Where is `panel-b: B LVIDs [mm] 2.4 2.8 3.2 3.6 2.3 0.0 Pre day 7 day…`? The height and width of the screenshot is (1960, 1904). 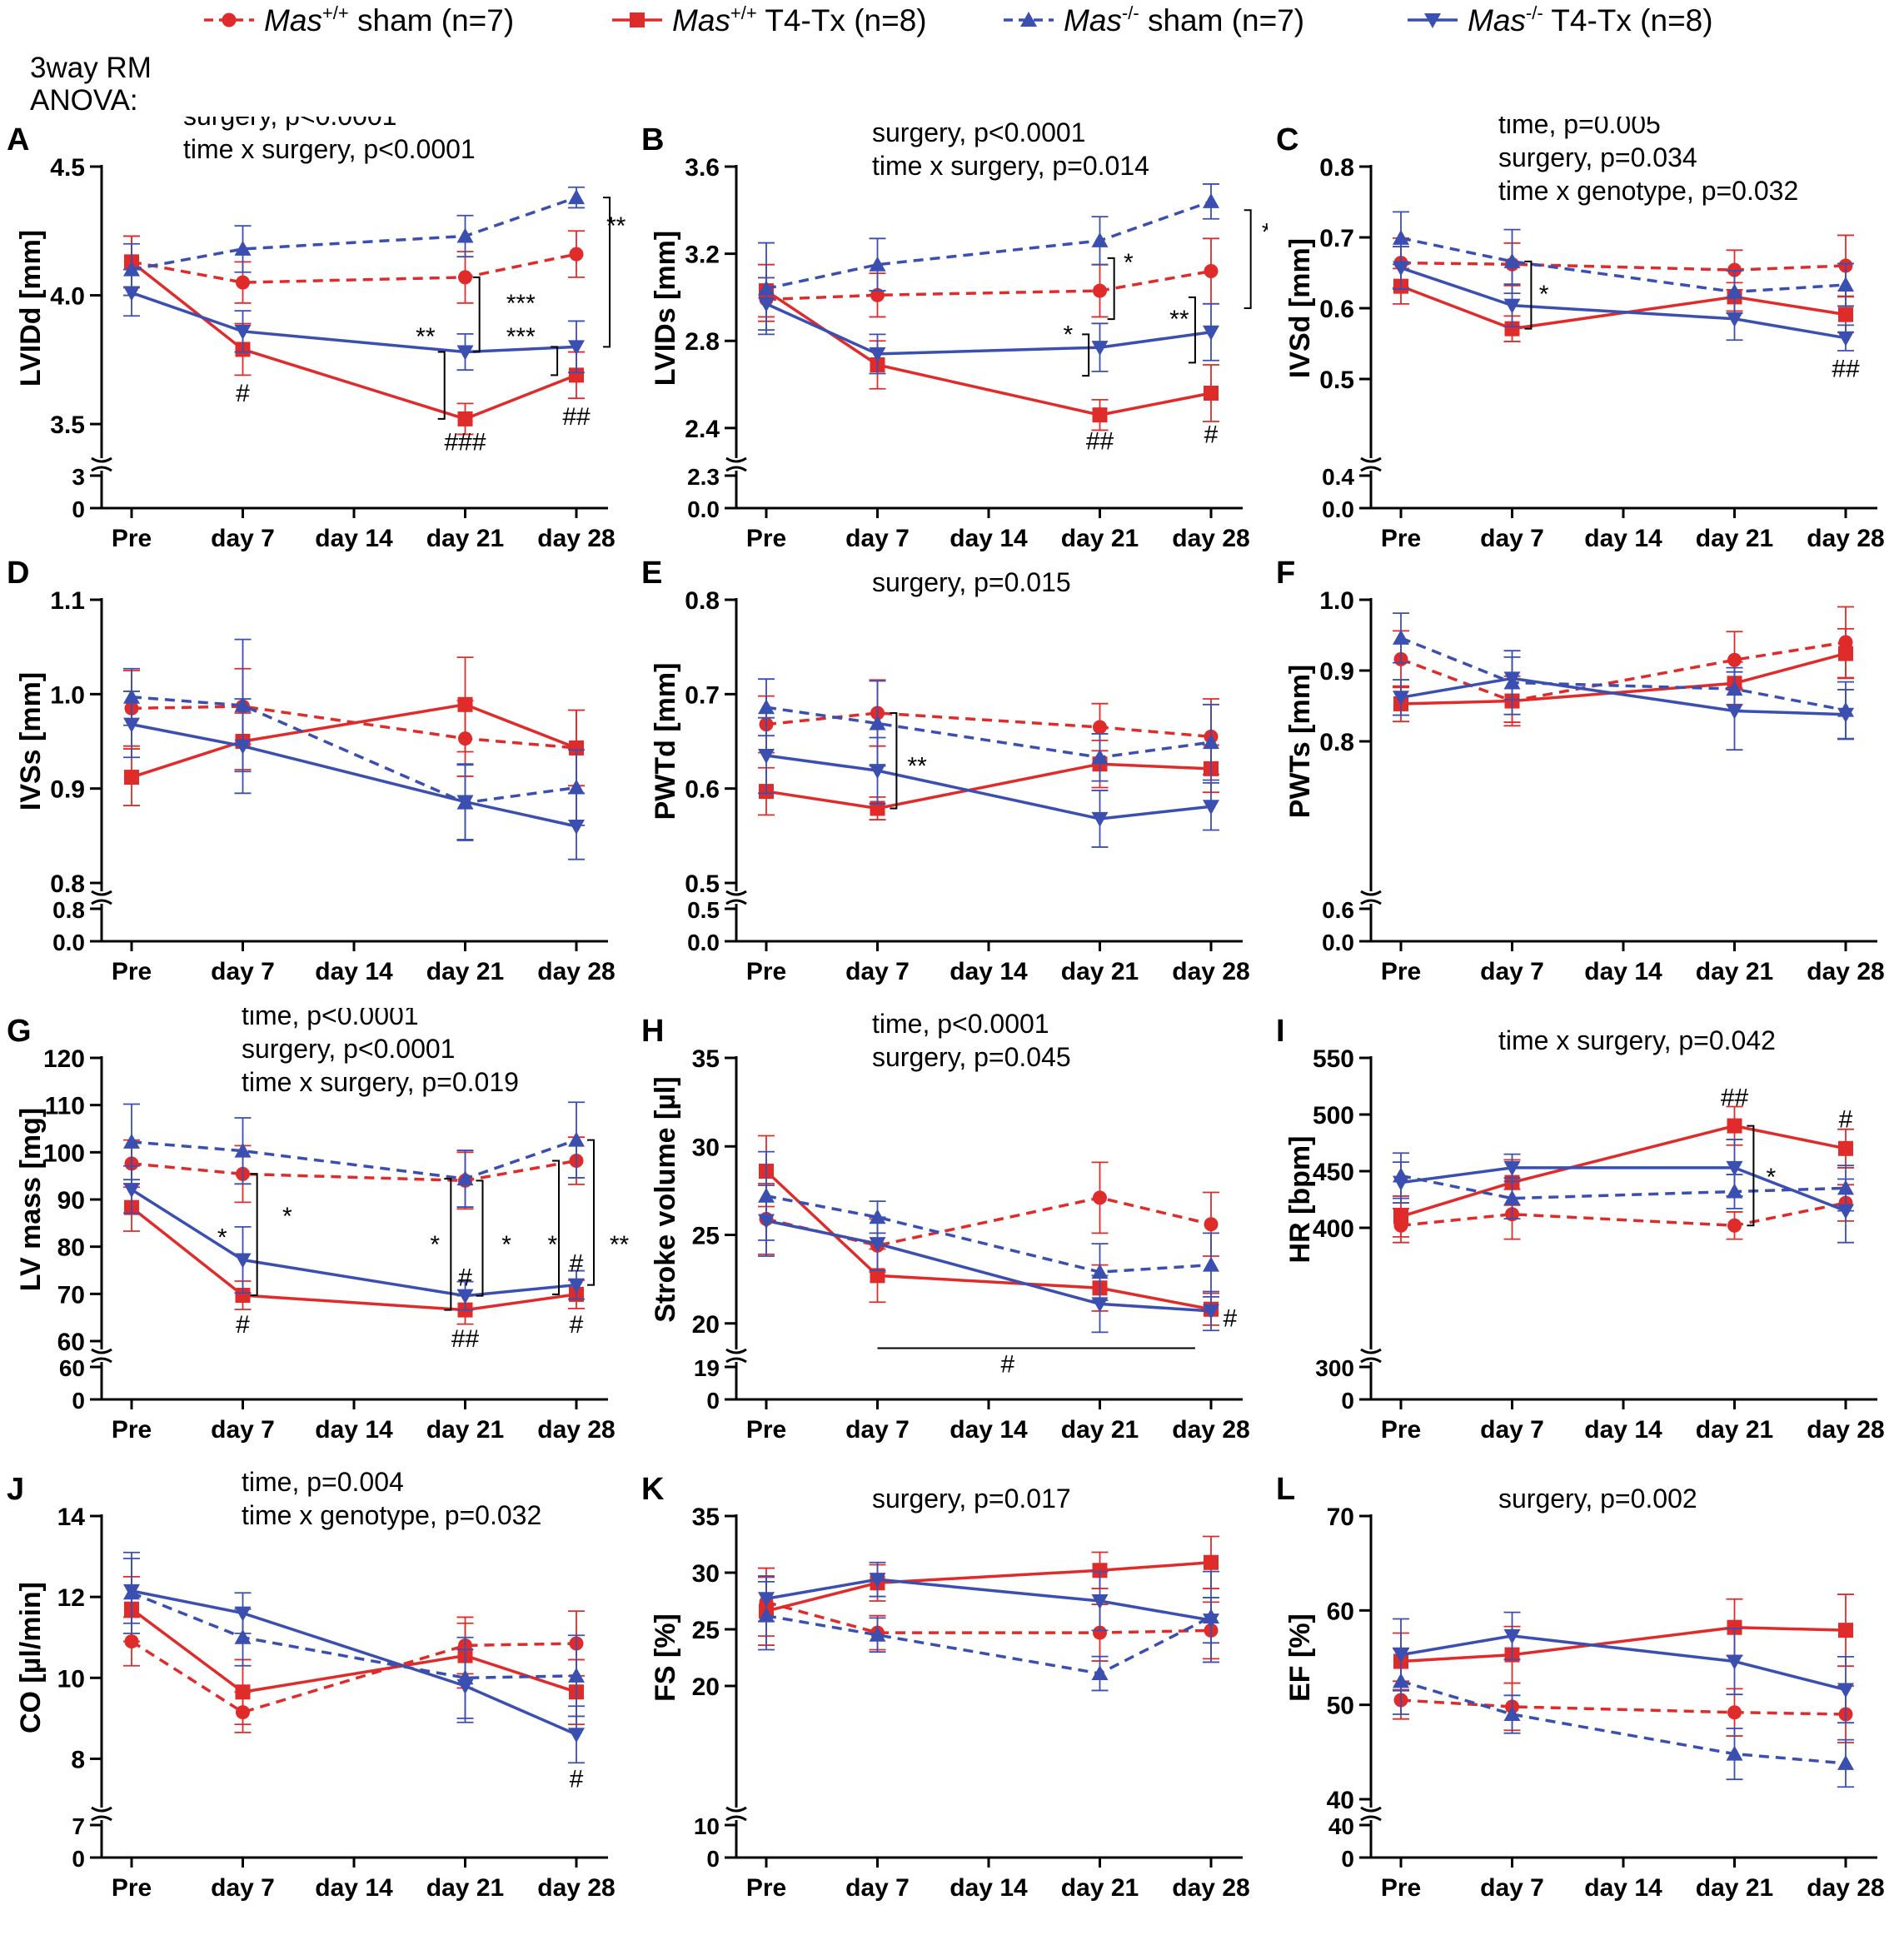 panel-b: B LVIDs [mm] 2.4 2.8 3.2 3.6 2.3 0.0 Pre day 7 day… is located at coordinates (951, 360).